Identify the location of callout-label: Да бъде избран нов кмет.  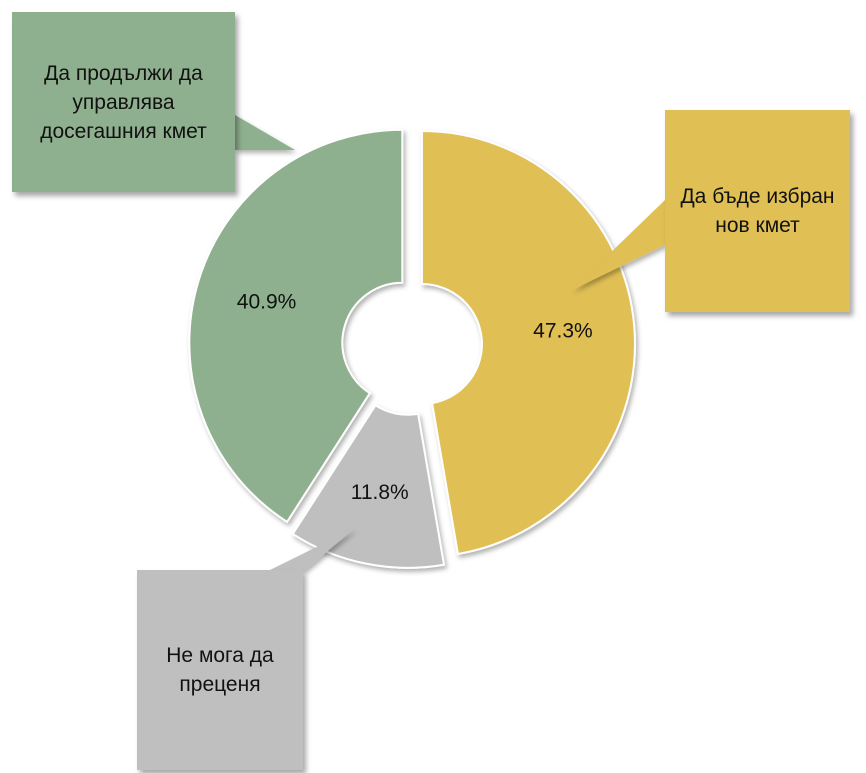
(757, 211).